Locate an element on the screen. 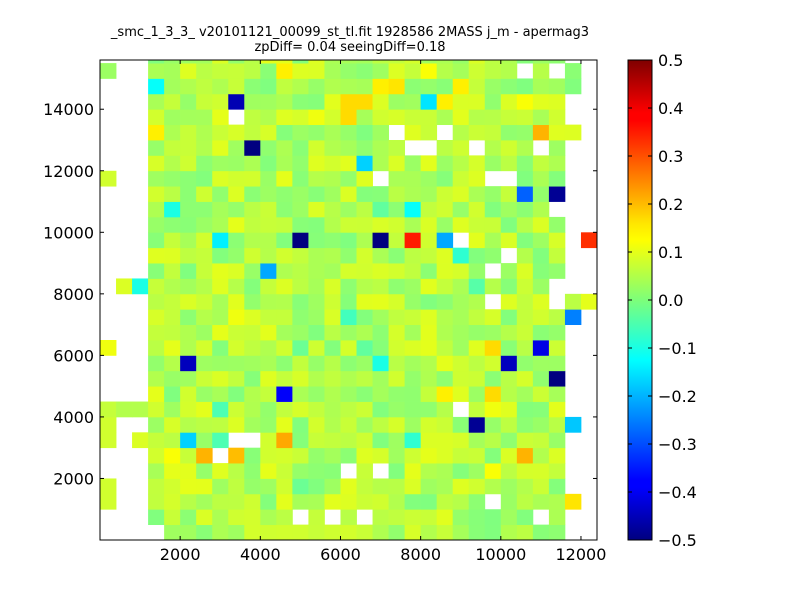  y-tick-label: 6000 is located at coordinates (73, 355).